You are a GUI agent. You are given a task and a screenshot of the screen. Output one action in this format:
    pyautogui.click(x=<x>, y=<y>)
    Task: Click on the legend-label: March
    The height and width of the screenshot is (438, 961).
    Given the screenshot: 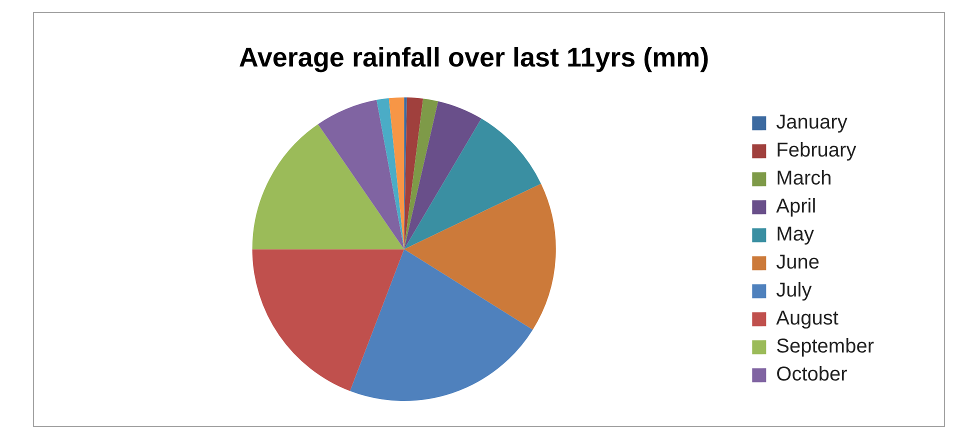 What is the action you would take?
    pyautogui.click(x=804, y=179)
    